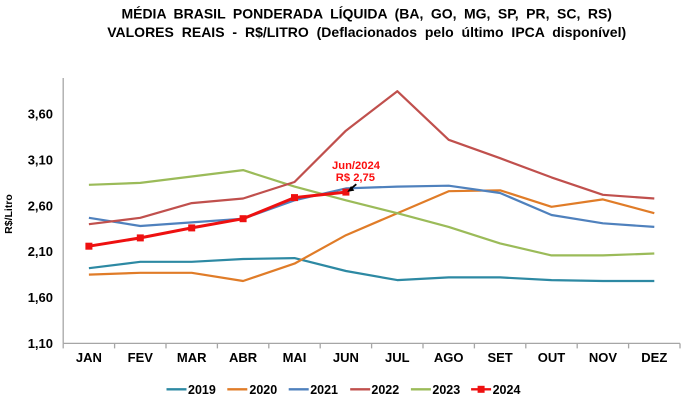 Image resolution: width=700 pixels, height=412 pixels. Describe the element at coordinates (552, 357) in the screenshot. I see `svg-text: OUT` at that location.